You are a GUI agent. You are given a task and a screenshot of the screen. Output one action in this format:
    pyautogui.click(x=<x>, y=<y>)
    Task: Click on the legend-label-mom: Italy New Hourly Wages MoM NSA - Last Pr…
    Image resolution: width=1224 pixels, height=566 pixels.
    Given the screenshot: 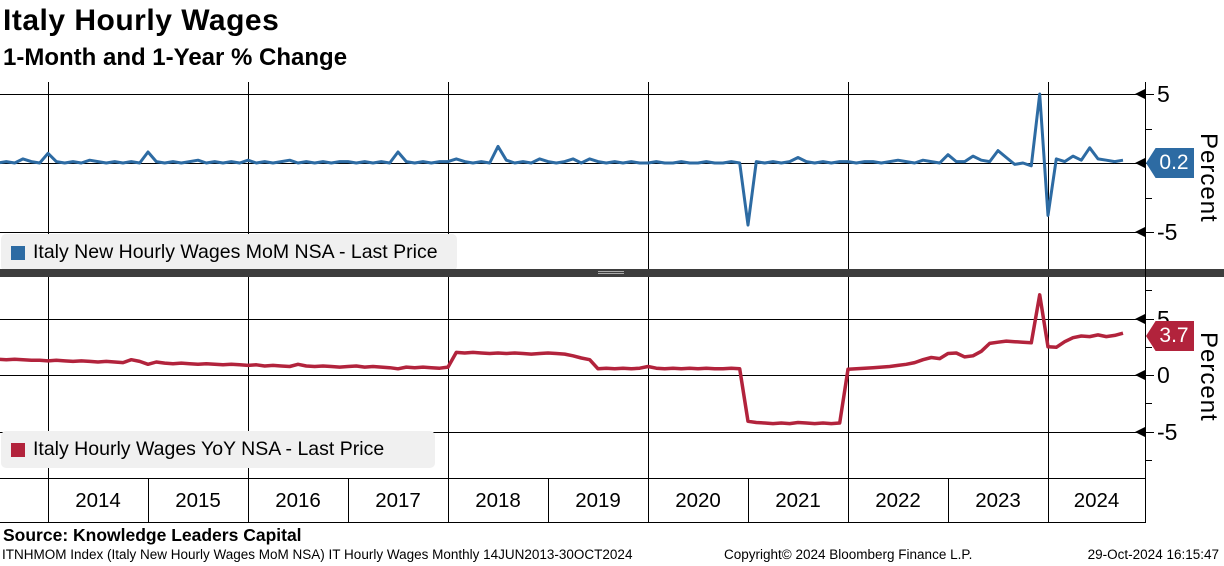 What is the action you would take?
    pyautogui.click(x=235, y=252)
    